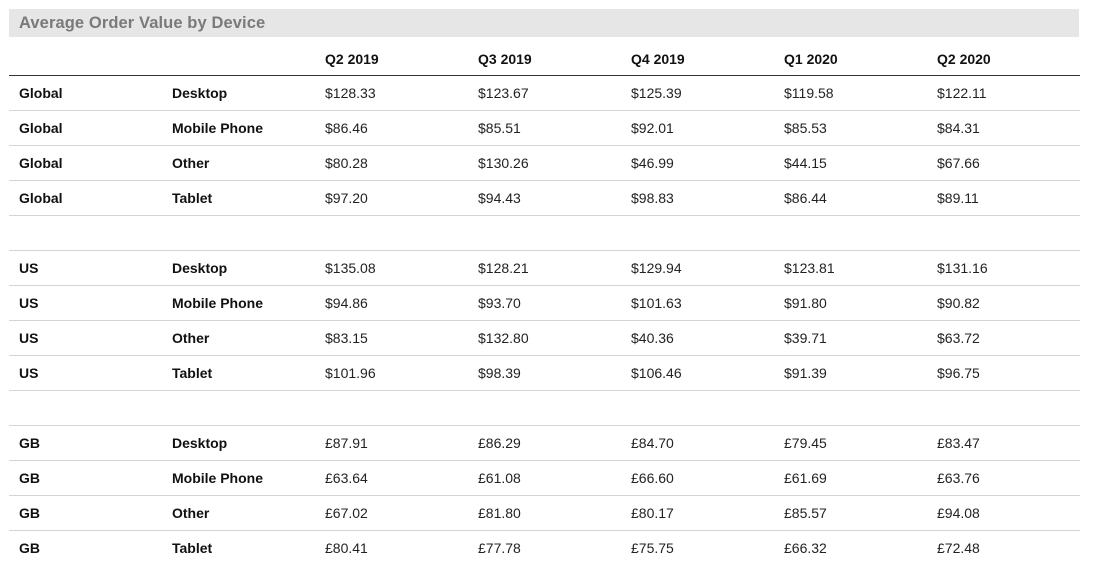 The image size is (1093, 576). Describe the element at coordinates (958, 548) in the screenshot. I see `value-cell: £72.48` at that location.